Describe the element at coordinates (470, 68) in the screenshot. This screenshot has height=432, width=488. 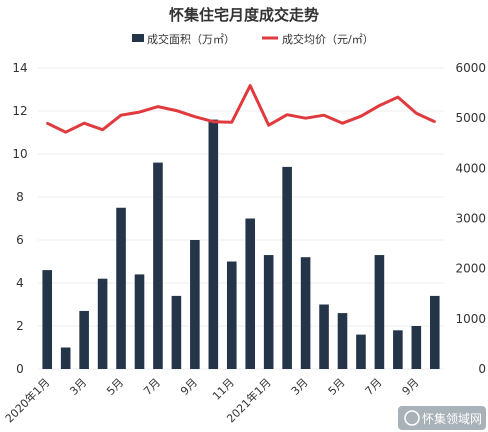
I see `y-right-tick-6: 6000` at that location.